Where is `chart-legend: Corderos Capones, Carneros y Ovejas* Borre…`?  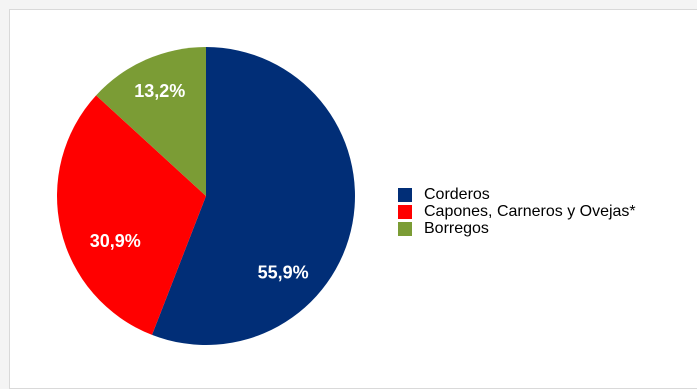 chart-legend: Corderos Capones, Carneros y Ovejas* Borre… is located at coordinates (517, 211).